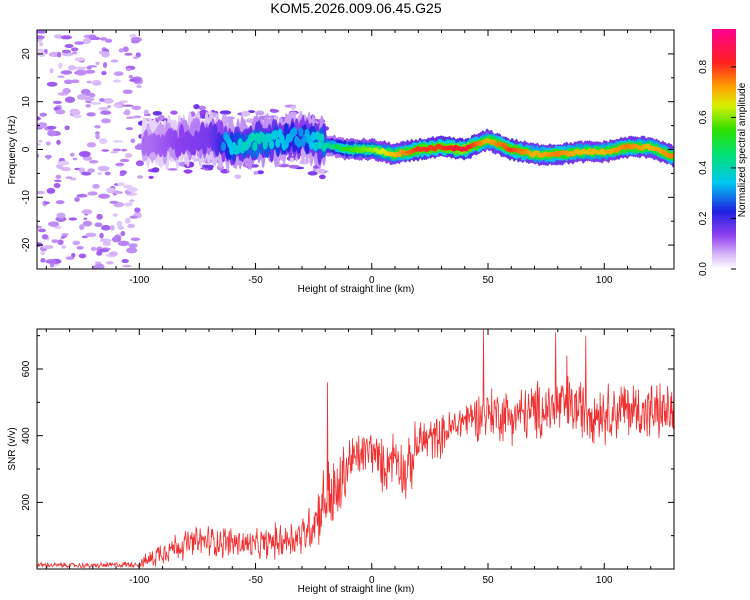  I want to click on spectrogram-x-tick-label: 100, so click(604, 280).